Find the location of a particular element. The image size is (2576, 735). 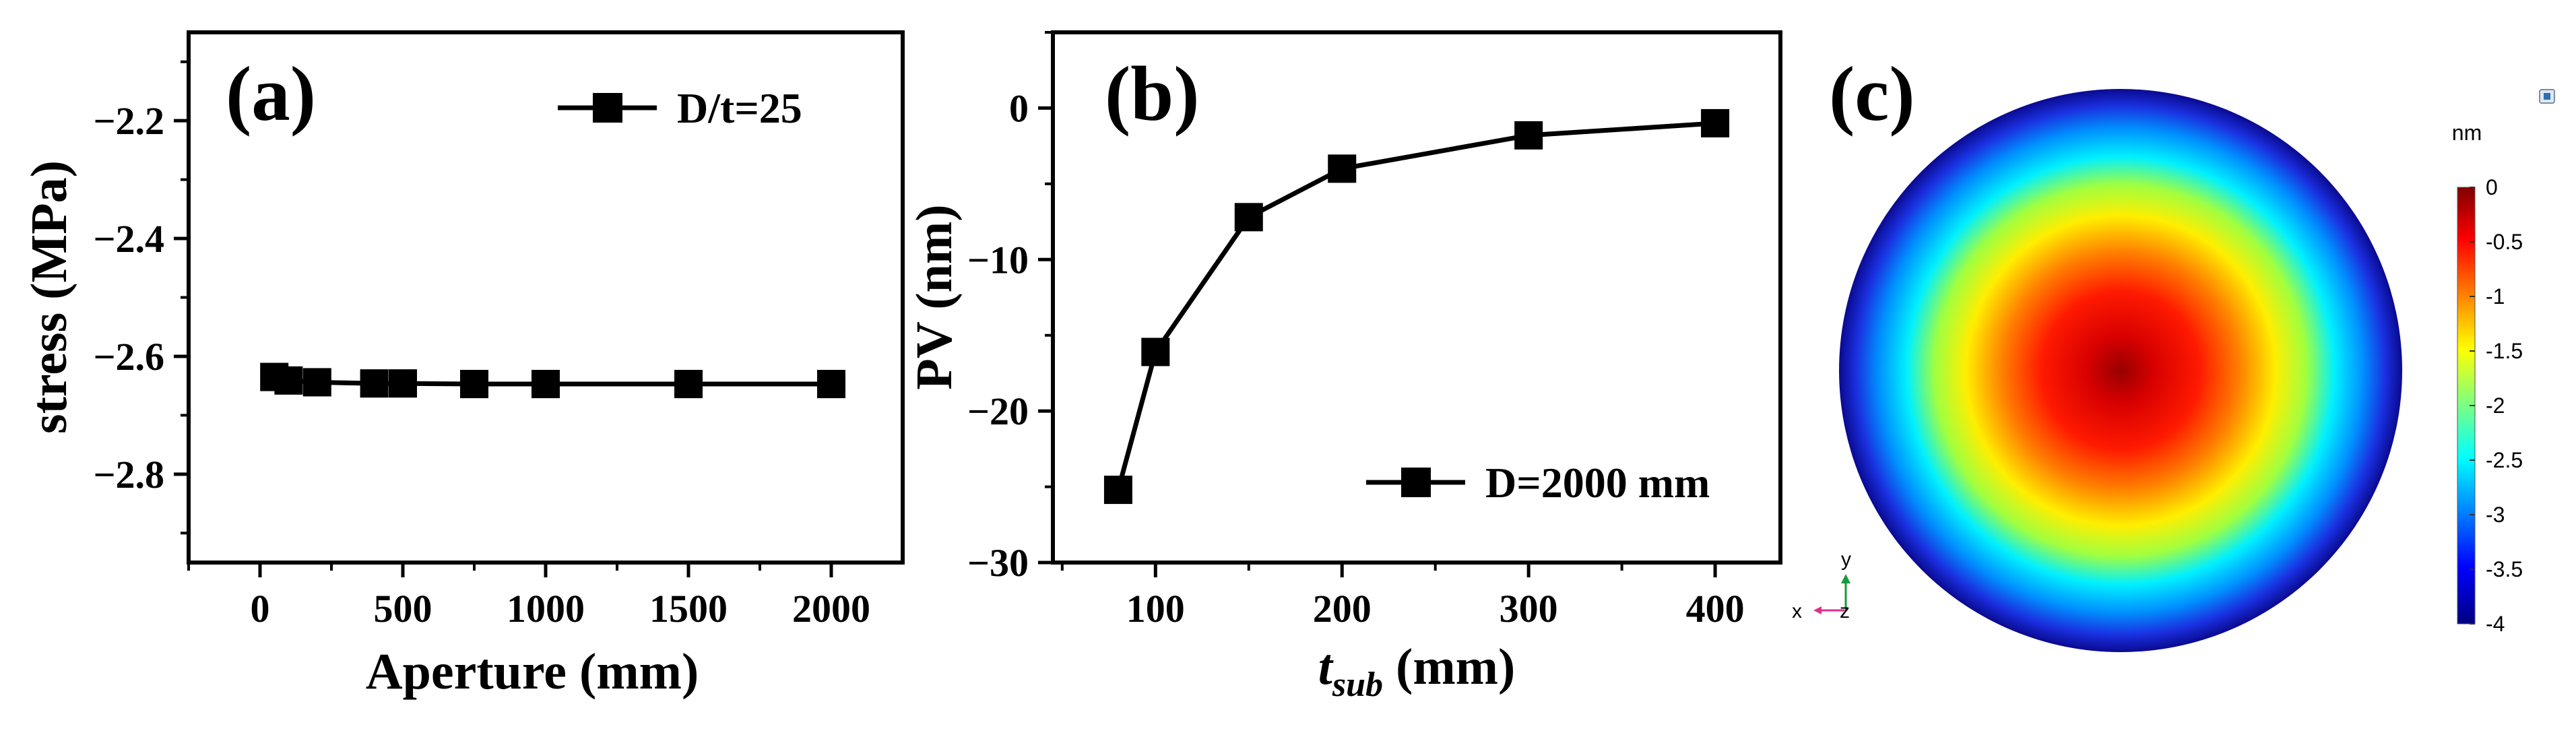

panel-a-x-tick-label: 1000 is located at coordinates (546, 609).